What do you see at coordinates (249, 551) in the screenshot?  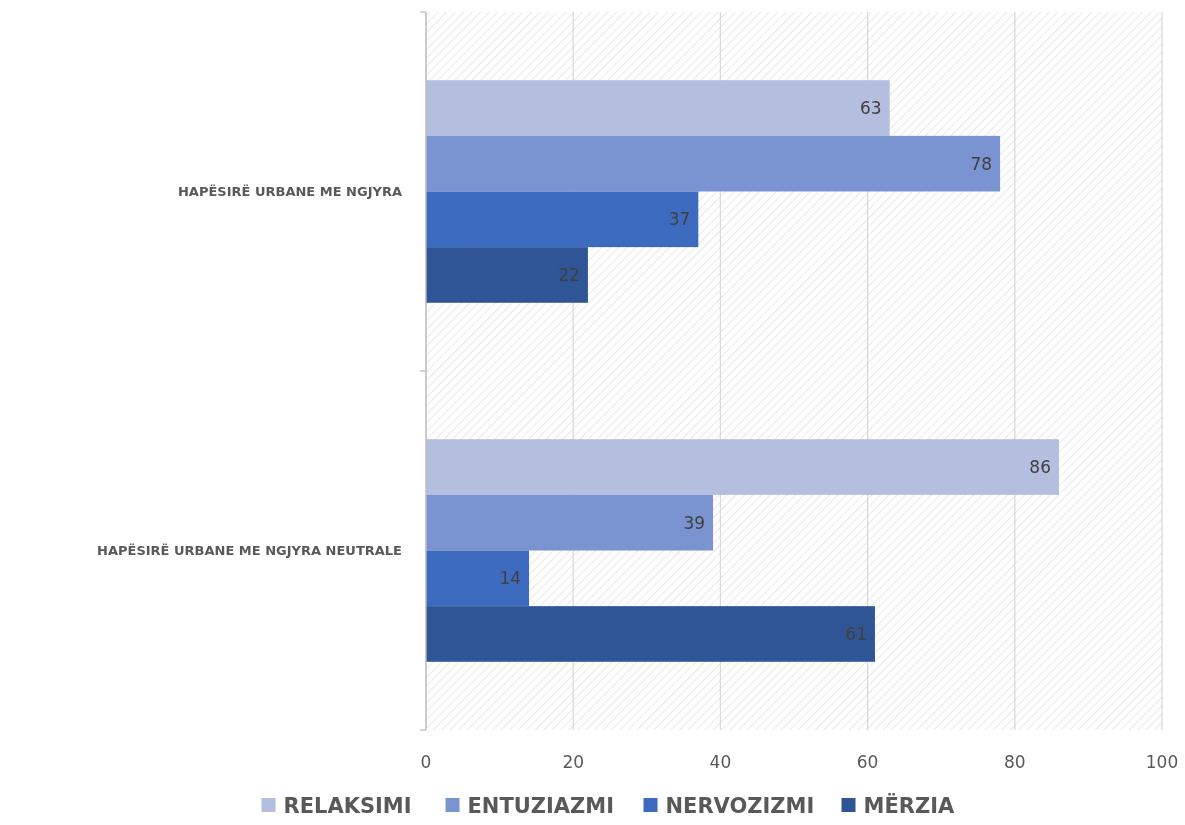 I see `y-tick-label: HAPËSIRË URBANE ME NGJYRA NEUTRALE` at bounding box center [249, 551].